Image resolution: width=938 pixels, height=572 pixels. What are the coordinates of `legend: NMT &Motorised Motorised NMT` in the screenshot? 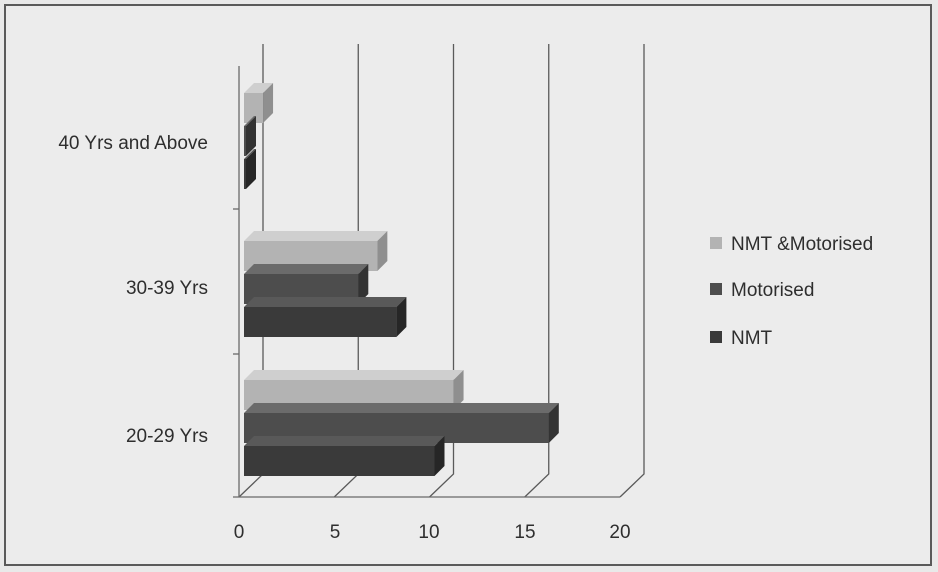 It's located at (791, 291).